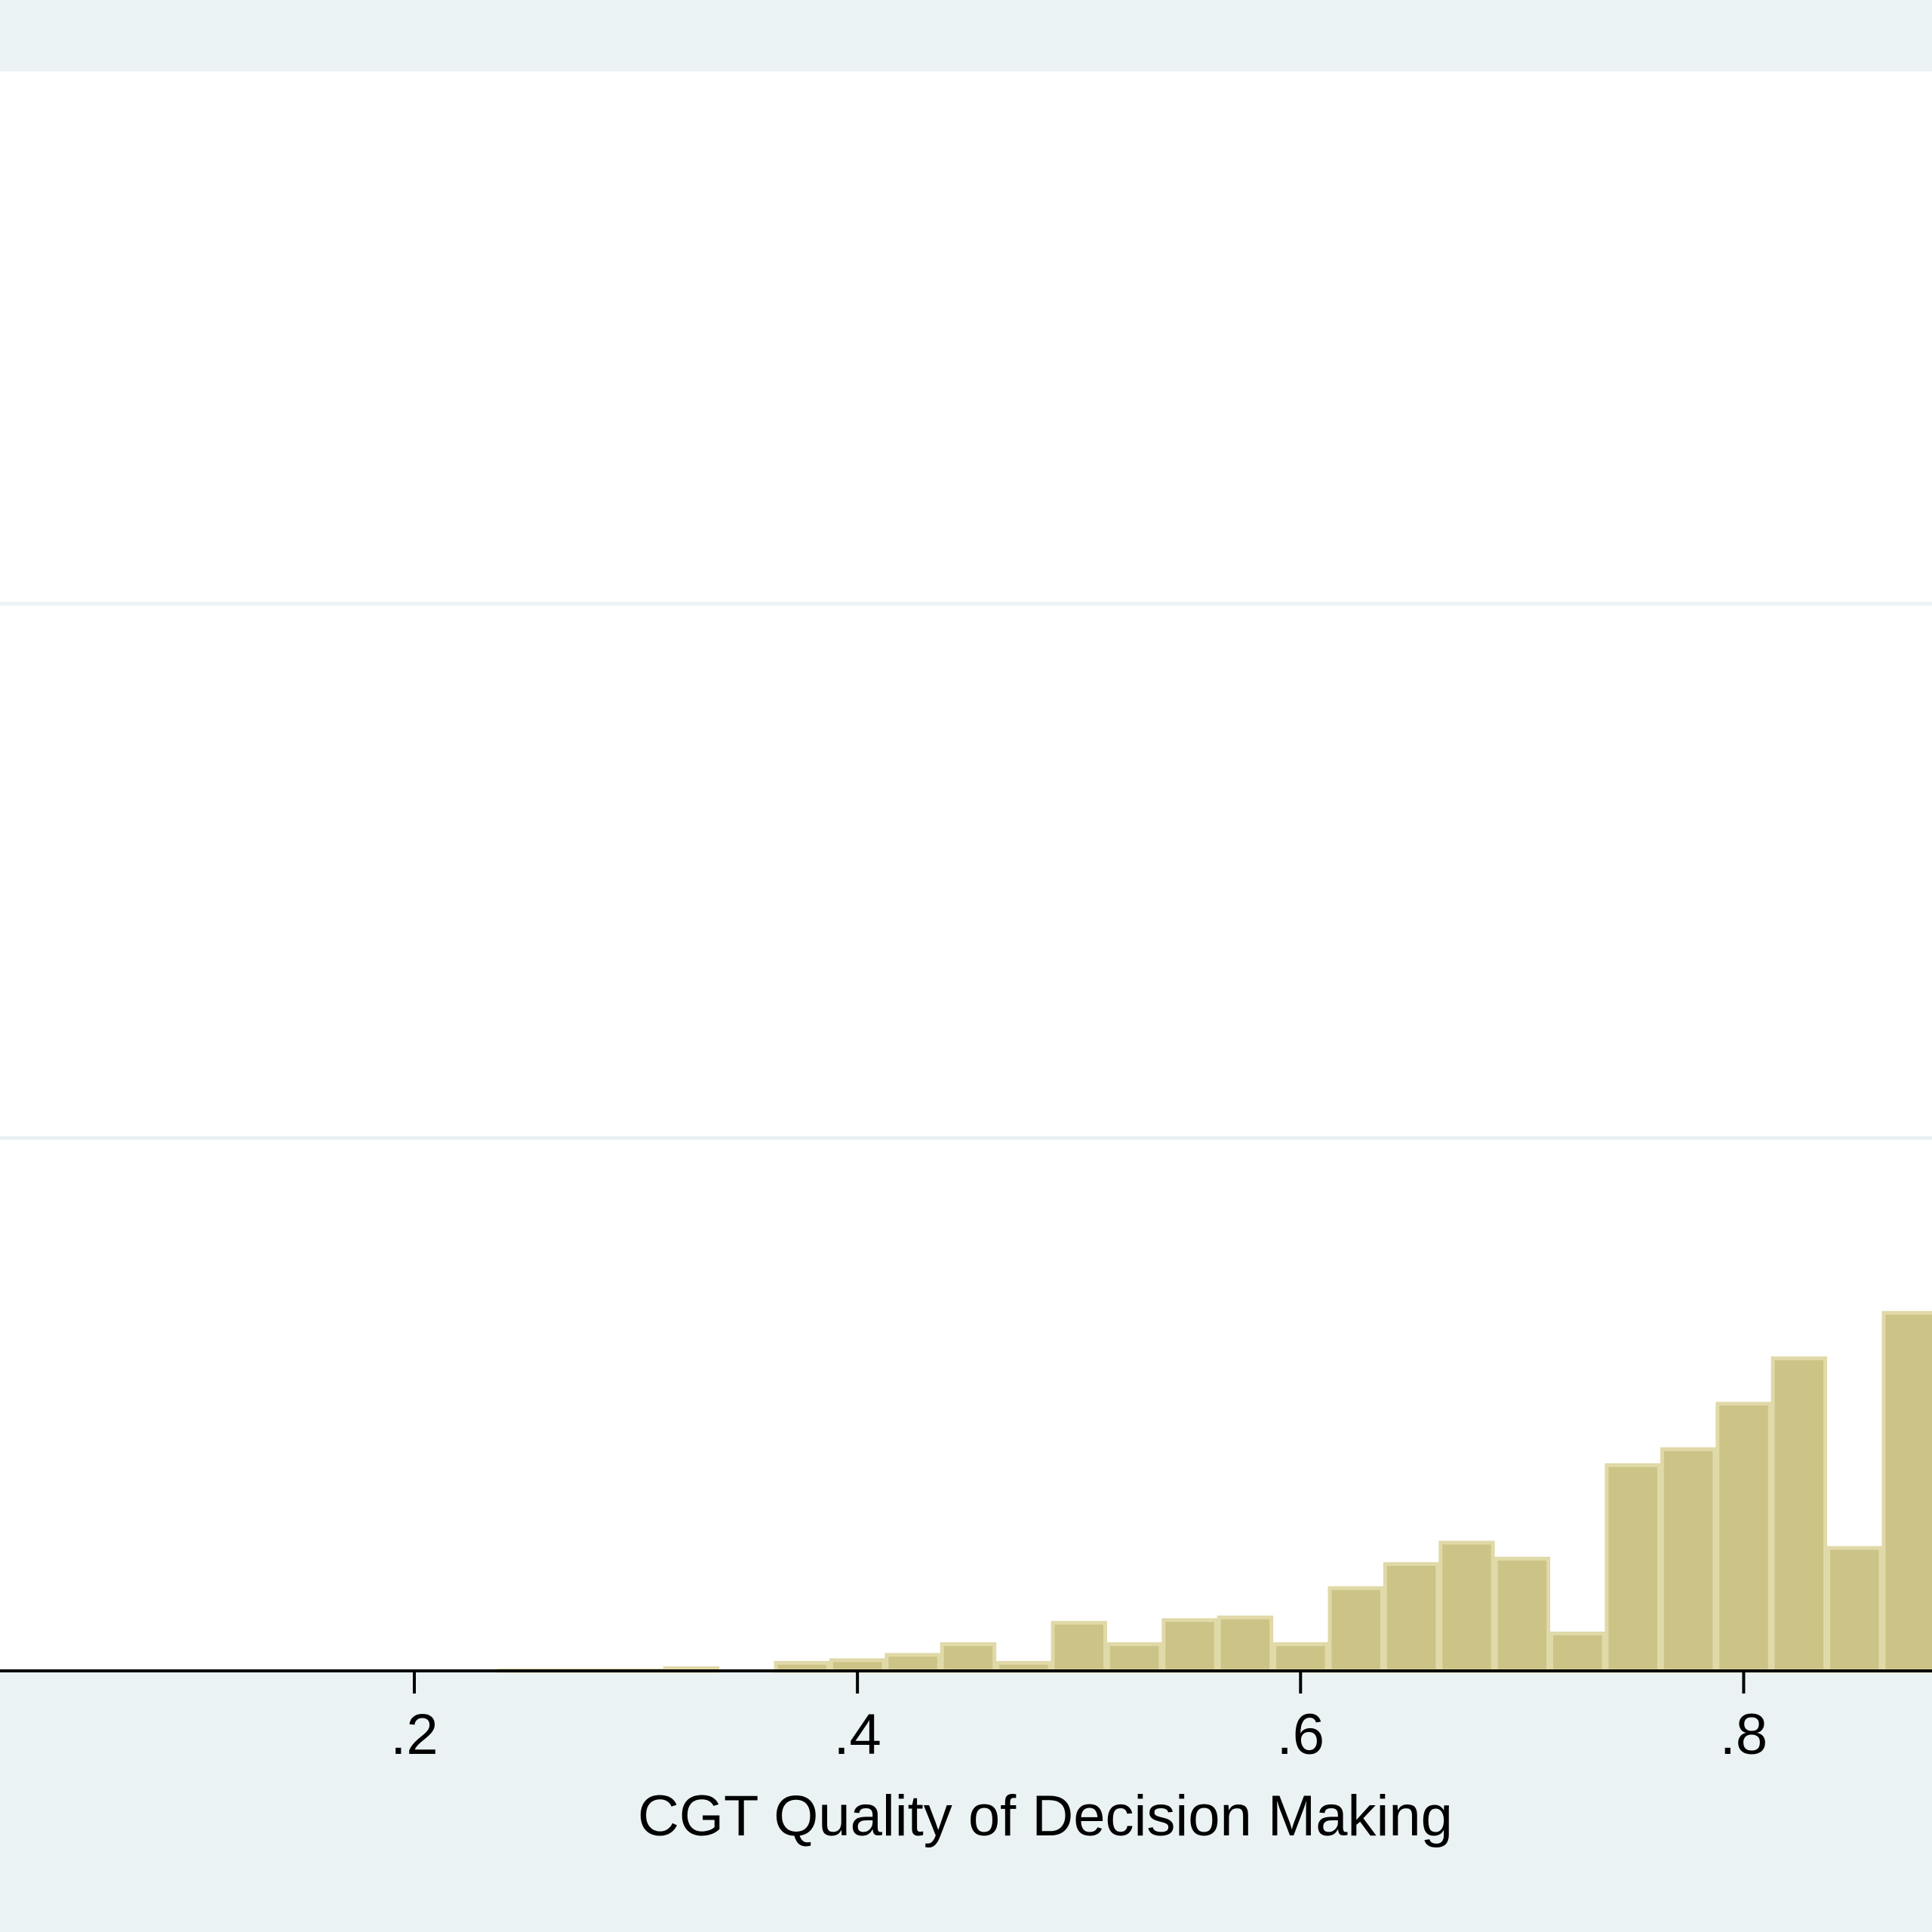  What do you see at coordinates (414, 1735) in the screenshot?
I see `x-tick-label-1: .2` at bounding box center [414, 1735].